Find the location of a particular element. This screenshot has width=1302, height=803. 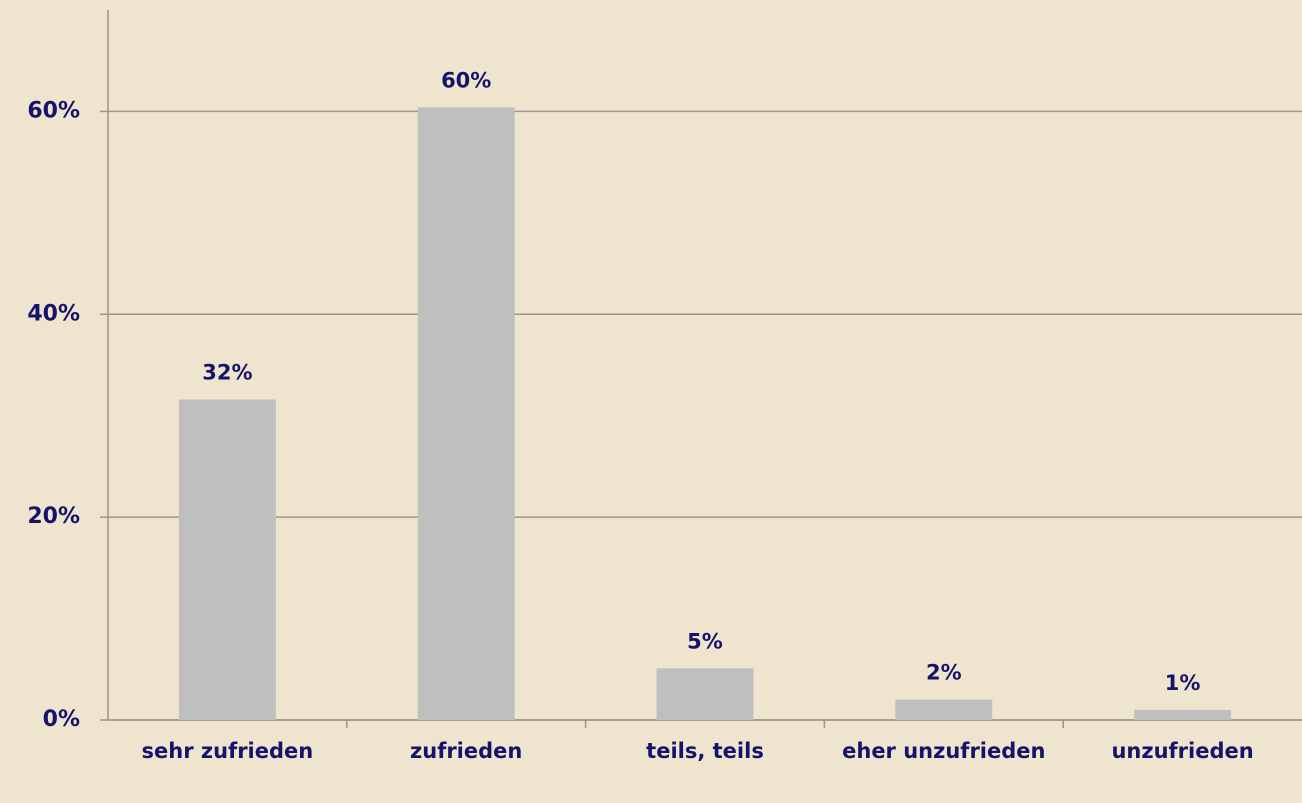

x-tick-label: teils, teils is located at coordinates (705, 751).